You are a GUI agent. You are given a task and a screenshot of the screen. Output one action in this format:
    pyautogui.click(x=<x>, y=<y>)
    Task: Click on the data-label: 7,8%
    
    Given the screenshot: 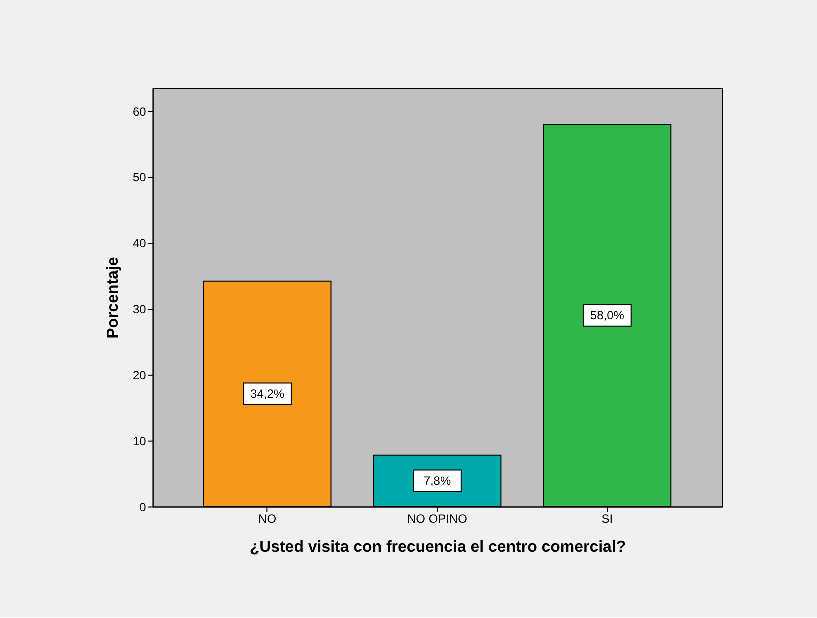 What is the action you would take?
    pyautogui.click(x=438, y=481)
    